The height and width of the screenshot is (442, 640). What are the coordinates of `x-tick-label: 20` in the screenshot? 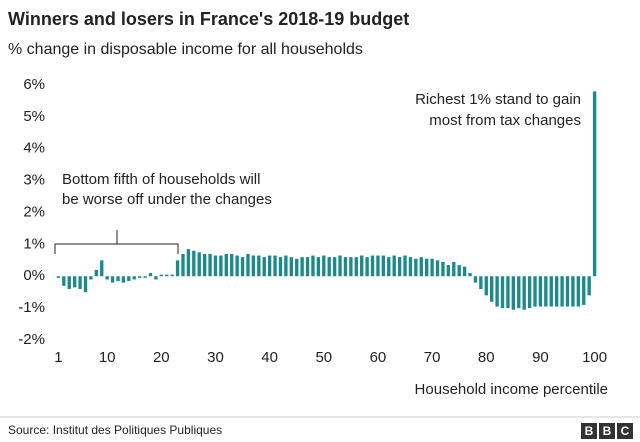 It's located at (161, 357).